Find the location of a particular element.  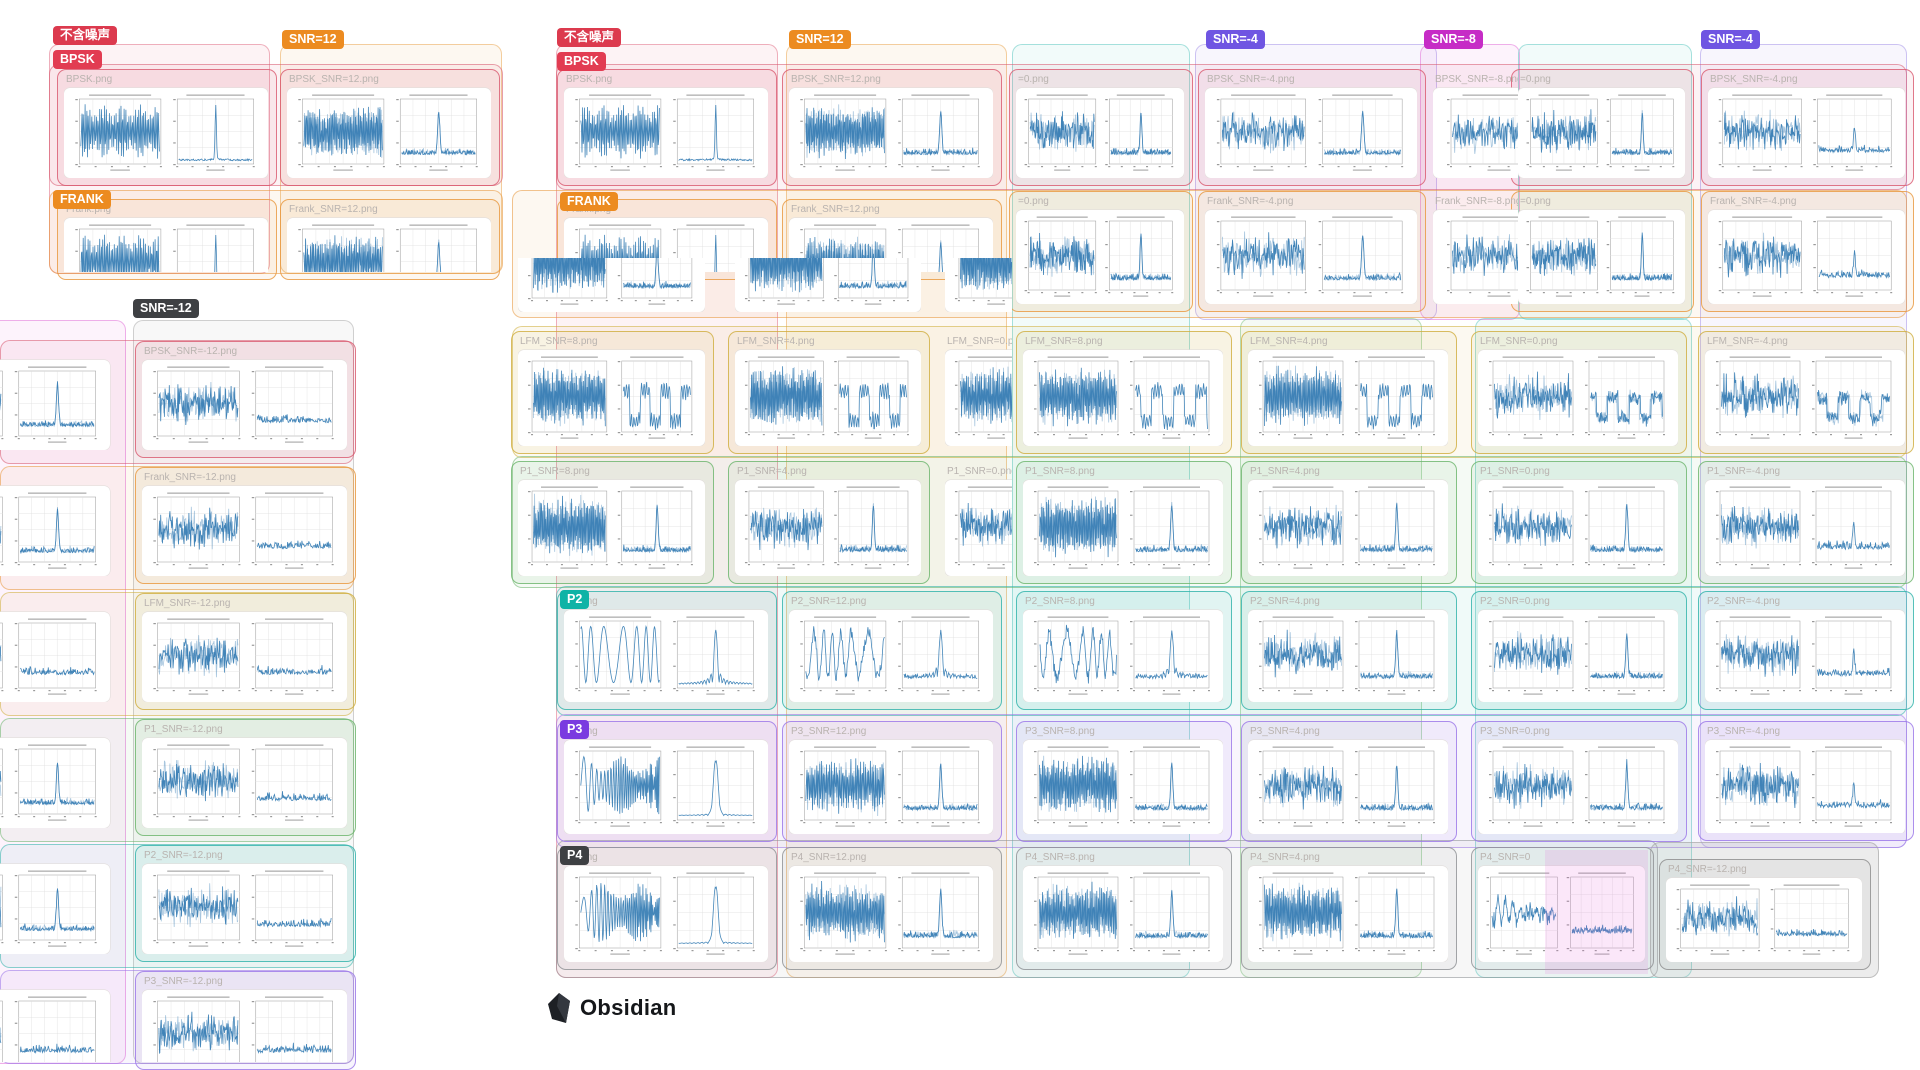

canvas-card: Frank_SNR=12.png is located at coordinates (389, 238).